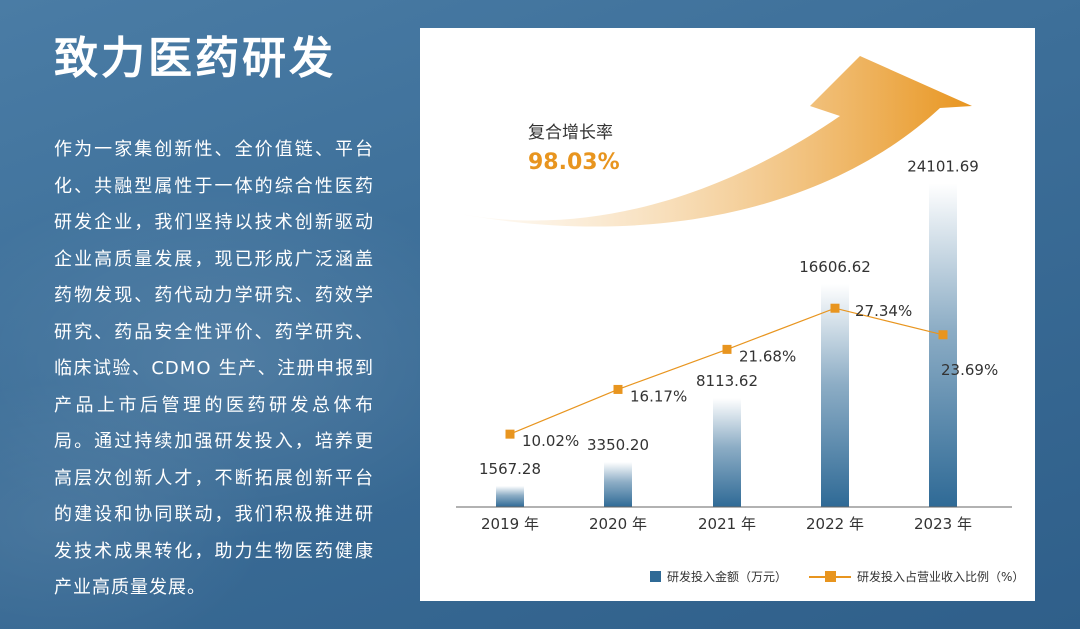 The height and width of the screenshot is (629, 1080). I want to click on bar-value-label-5: 24101.69, so click(943, 166).